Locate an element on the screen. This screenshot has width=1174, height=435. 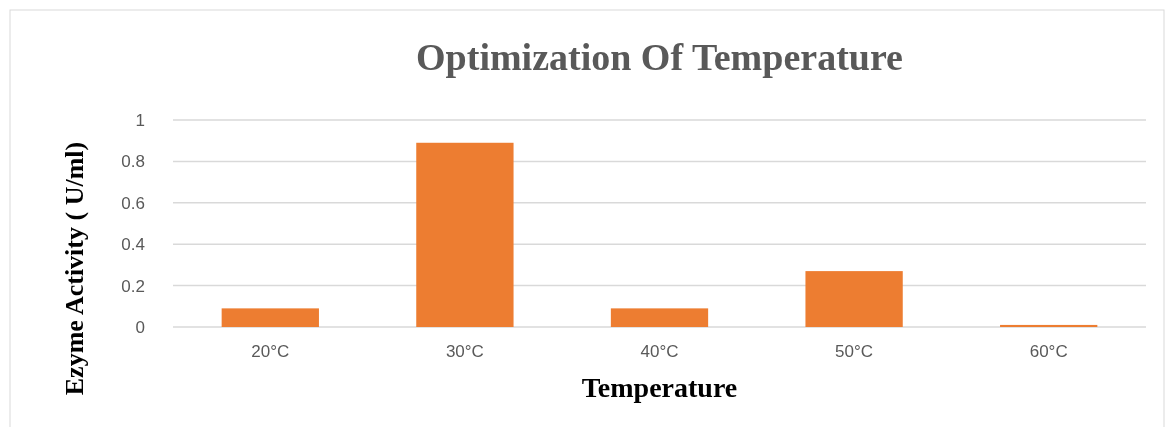
y-tick-label: 0 is located at coordinates (140, 327).